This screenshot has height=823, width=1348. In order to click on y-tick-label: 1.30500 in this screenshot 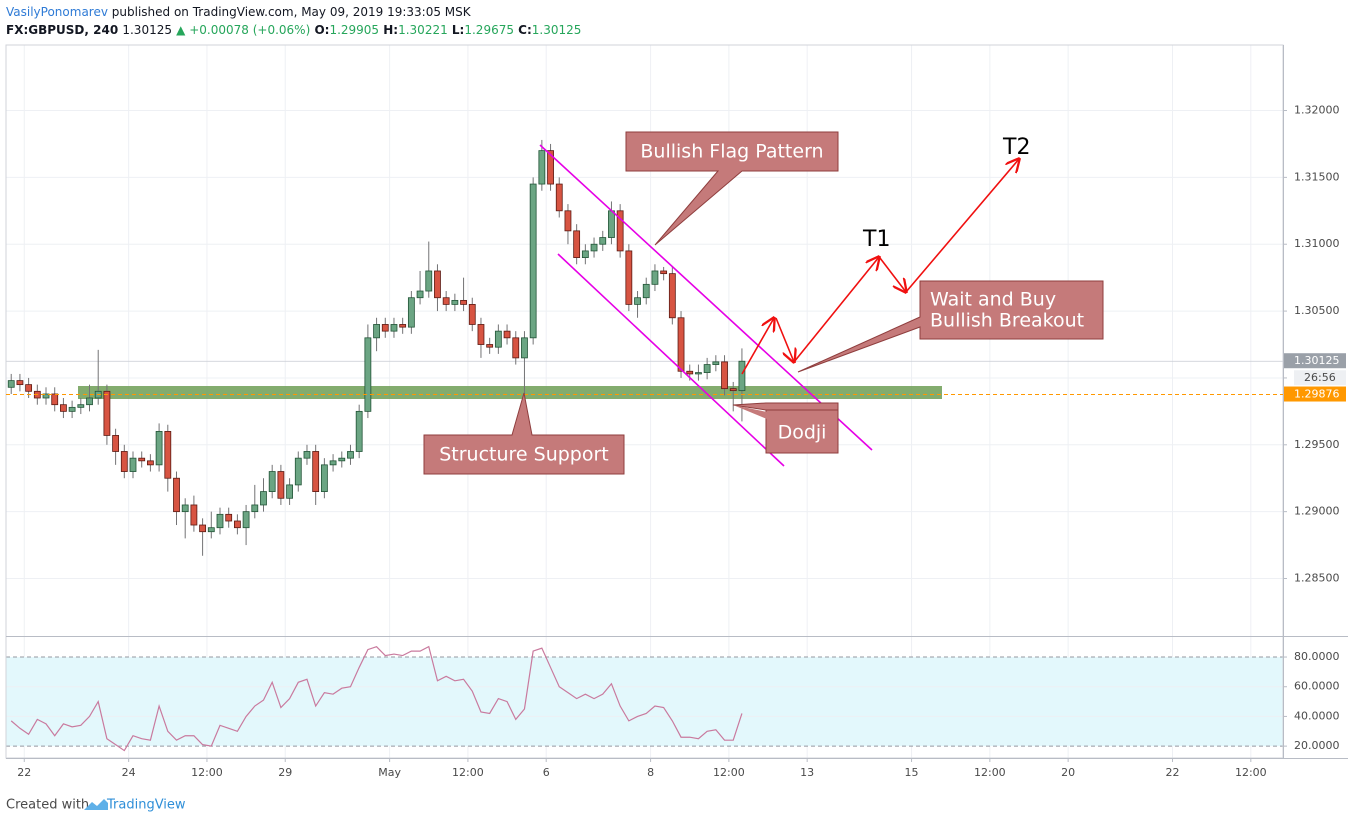, I will do `click(1317, 310)`.